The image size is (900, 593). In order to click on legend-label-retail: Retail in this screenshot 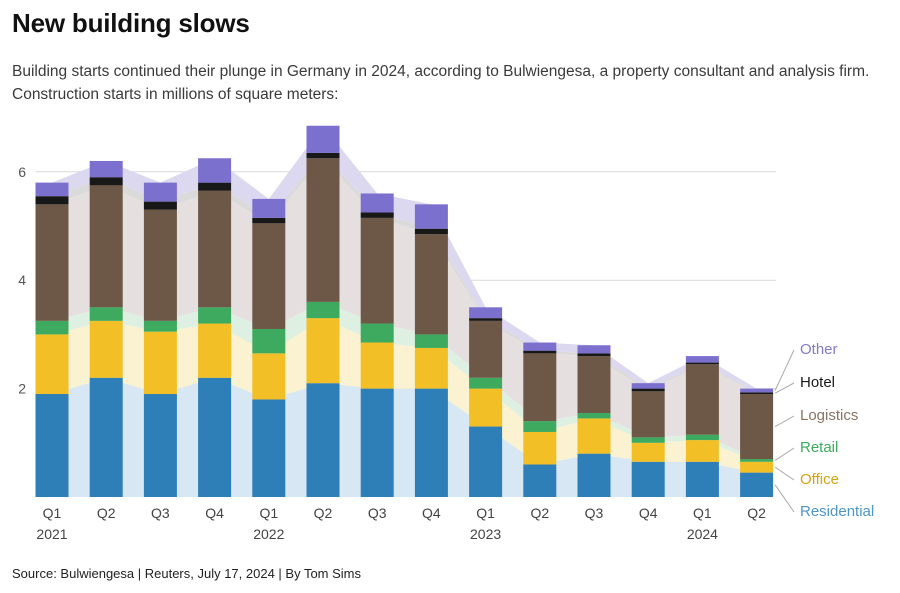, I will do `click(819, 447)`.